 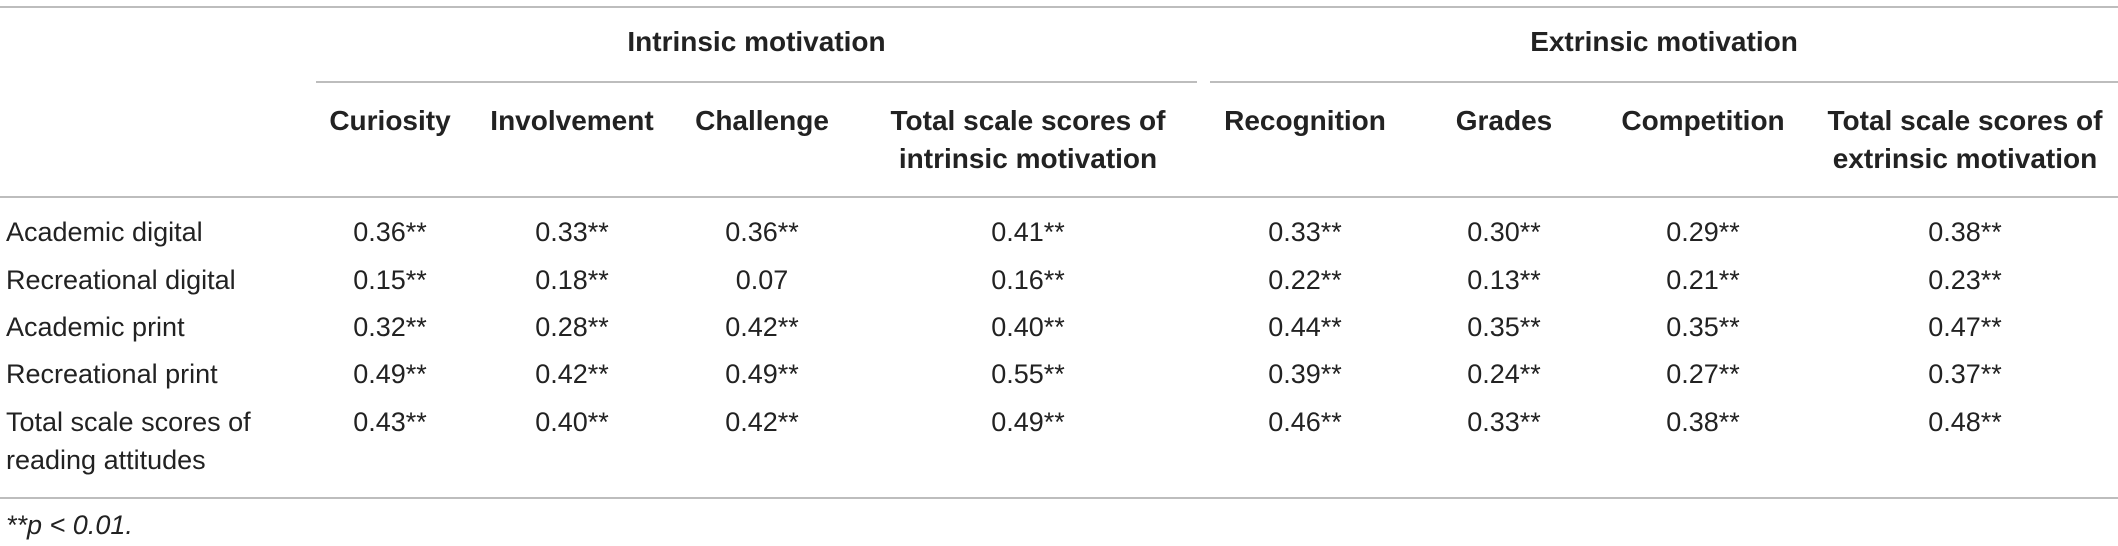 I want to click on cell-row4-total-intrinsic: 0.55**, so click(x=1028, y=374).